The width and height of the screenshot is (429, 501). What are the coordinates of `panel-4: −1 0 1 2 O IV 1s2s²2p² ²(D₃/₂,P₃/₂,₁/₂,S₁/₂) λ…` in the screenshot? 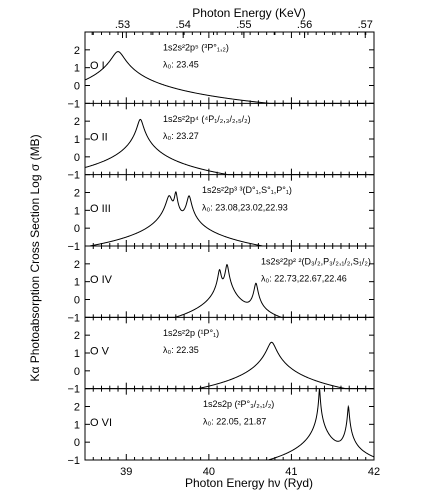 It's located at (221, 284).